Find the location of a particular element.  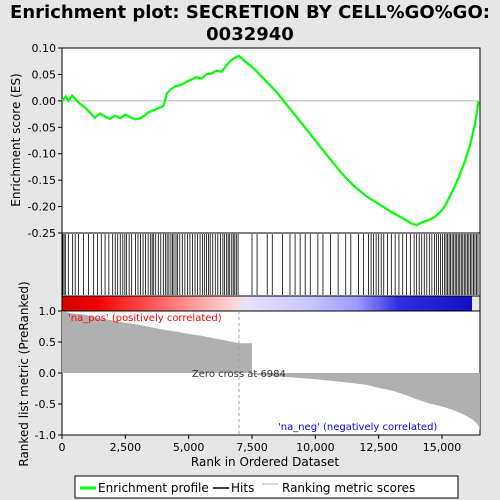

es-y-tick-label: 0.10 is located at coordinates (44, 48).